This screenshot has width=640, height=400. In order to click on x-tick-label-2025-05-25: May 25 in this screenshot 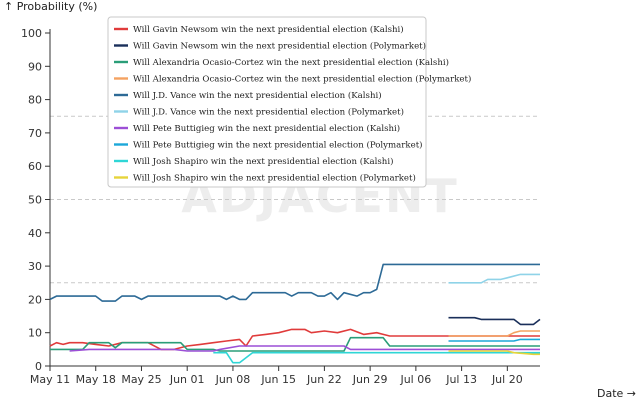, I will do `click(141, 379)`.